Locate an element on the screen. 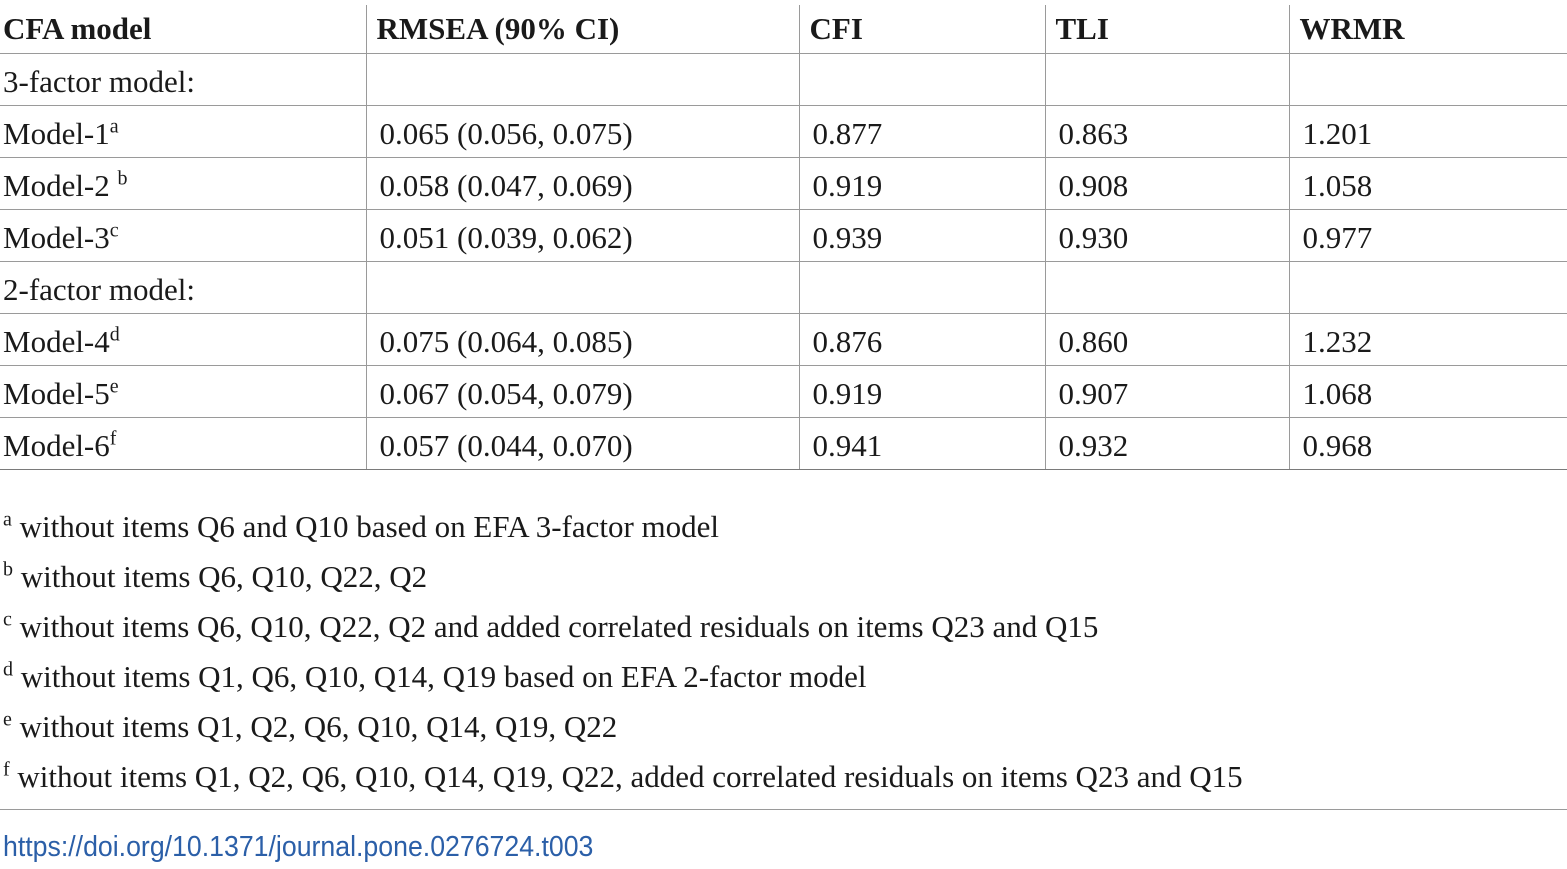  cell-cfi: 0.941 is located at coordinates (921, 443).